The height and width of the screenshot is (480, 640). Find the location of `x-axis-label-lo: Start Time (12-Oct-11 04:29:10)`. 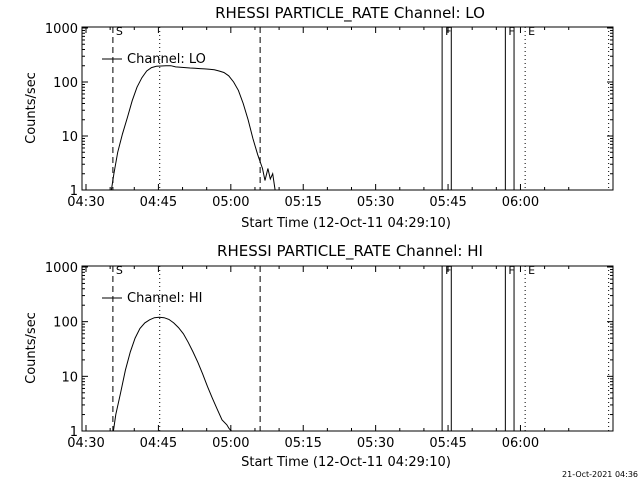

x-axis-label-lo: Start Time (12-Oct-11 04:29:10) is located at coordinates (346, 223).